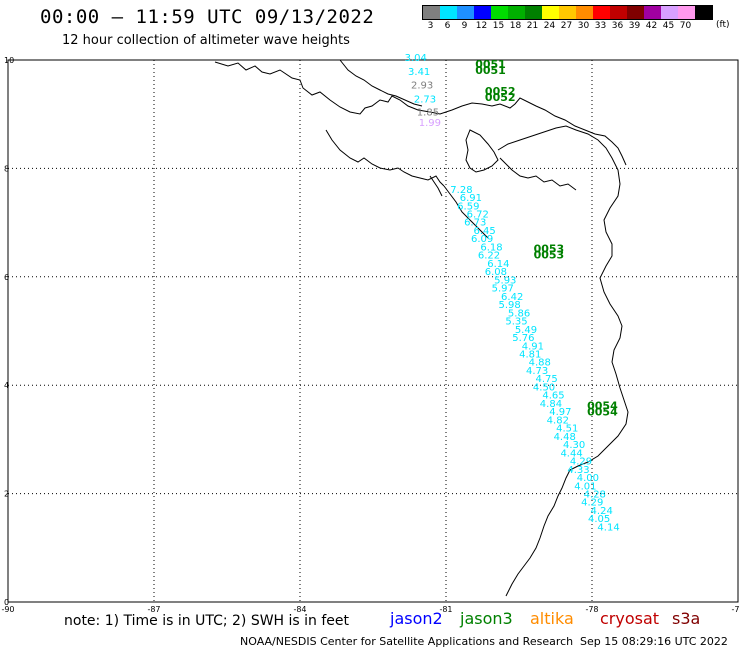 The height and width of the screenshot is (650, 740). Describe the element at coordinates (9, 60) in the screenshot. I see `lat-tick-label: 10` at that location.